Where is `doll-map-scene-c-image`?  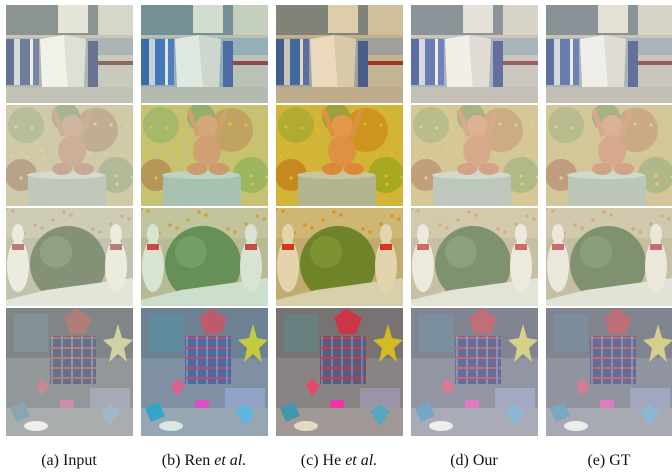 doll-map-scene-c-image is located at coordinates (339, 155).